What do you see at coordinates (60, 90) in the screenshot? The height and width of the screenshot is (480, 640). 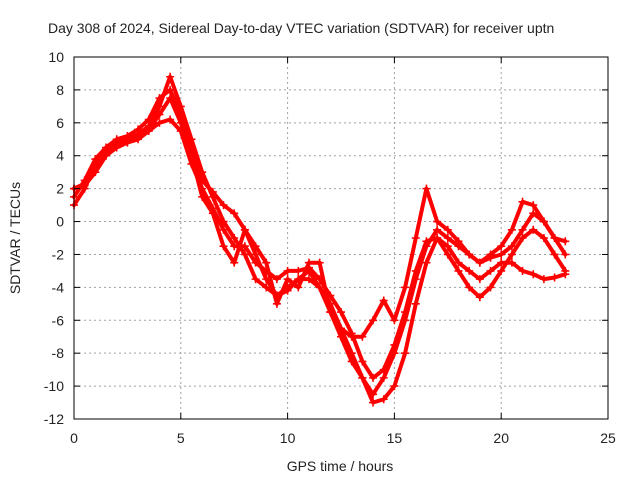 I see `y-tick-label: 8` at bounding box center [60, 90].